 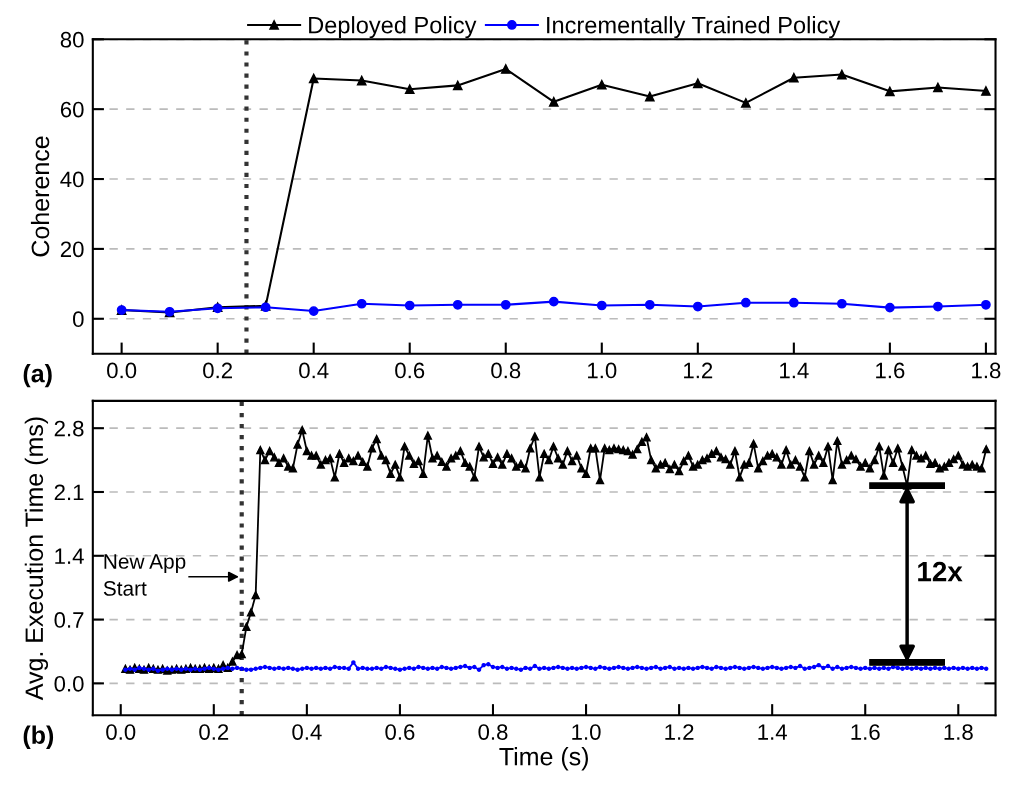 What do you see at coordinates (69, 620) in the screenshot?
I see `y-tick-label: 0.7` at bounding box center [69, 620].